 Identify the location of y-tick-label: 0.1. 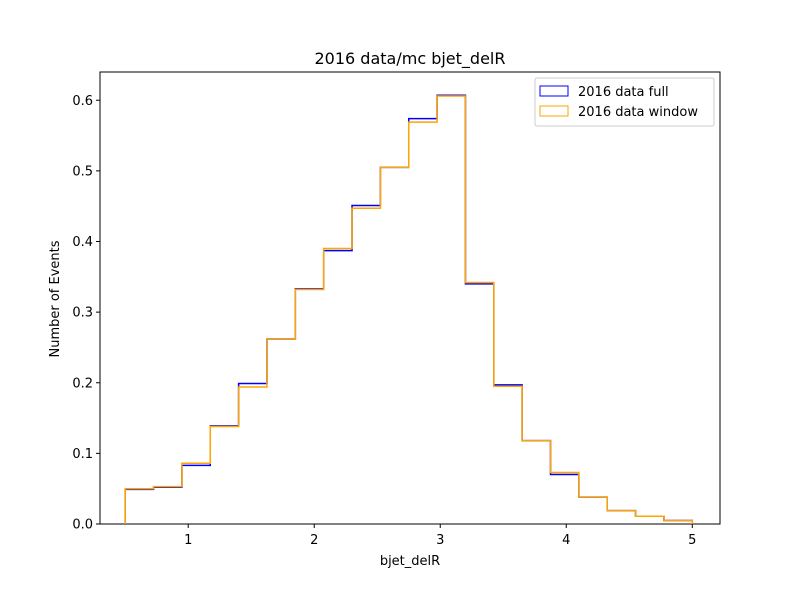
(82, 454).